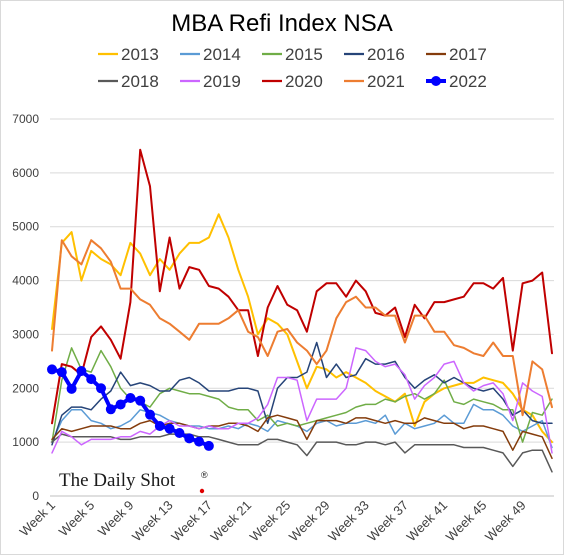 This screenshot has height=559, width=564. Describe the element at coordinates (292, 68) in the screenshot. I see `legend: 2013 2014 2015 2016 2017 2018 2019 2020 2021 2022` at that location.